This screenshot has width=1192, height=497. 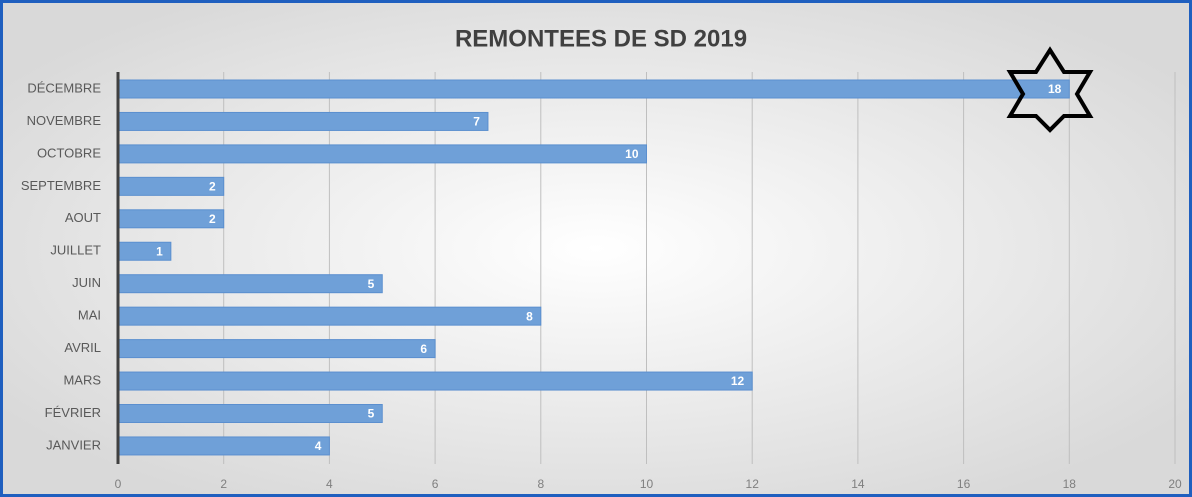 I want to click on y-tick-label: JUILLET, so click(x=75, y=250).